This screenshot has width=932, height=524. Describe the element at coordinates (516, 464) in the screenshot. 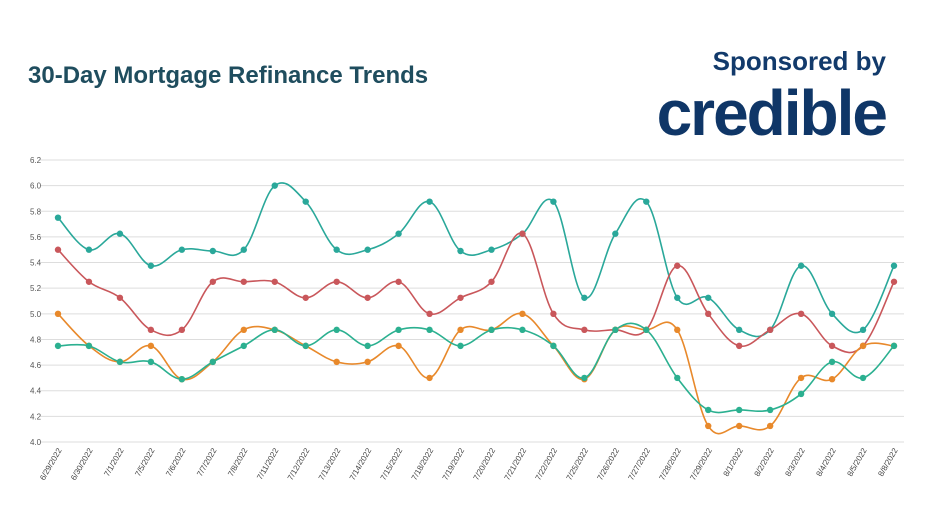

I see `x-tick-label: 7/21/2022` at that location.